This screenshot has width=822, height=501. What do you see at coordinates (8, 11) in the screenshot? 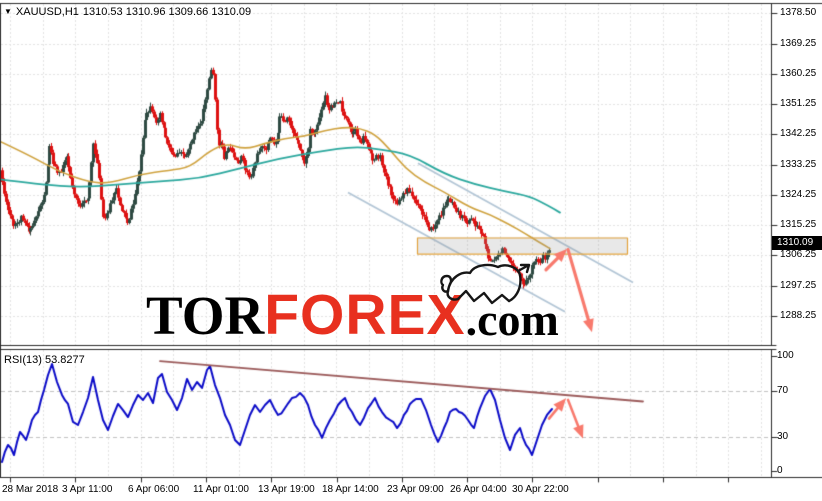
I see `symbol-dropdown-icon: ▼` at bounding box center [8, 11].